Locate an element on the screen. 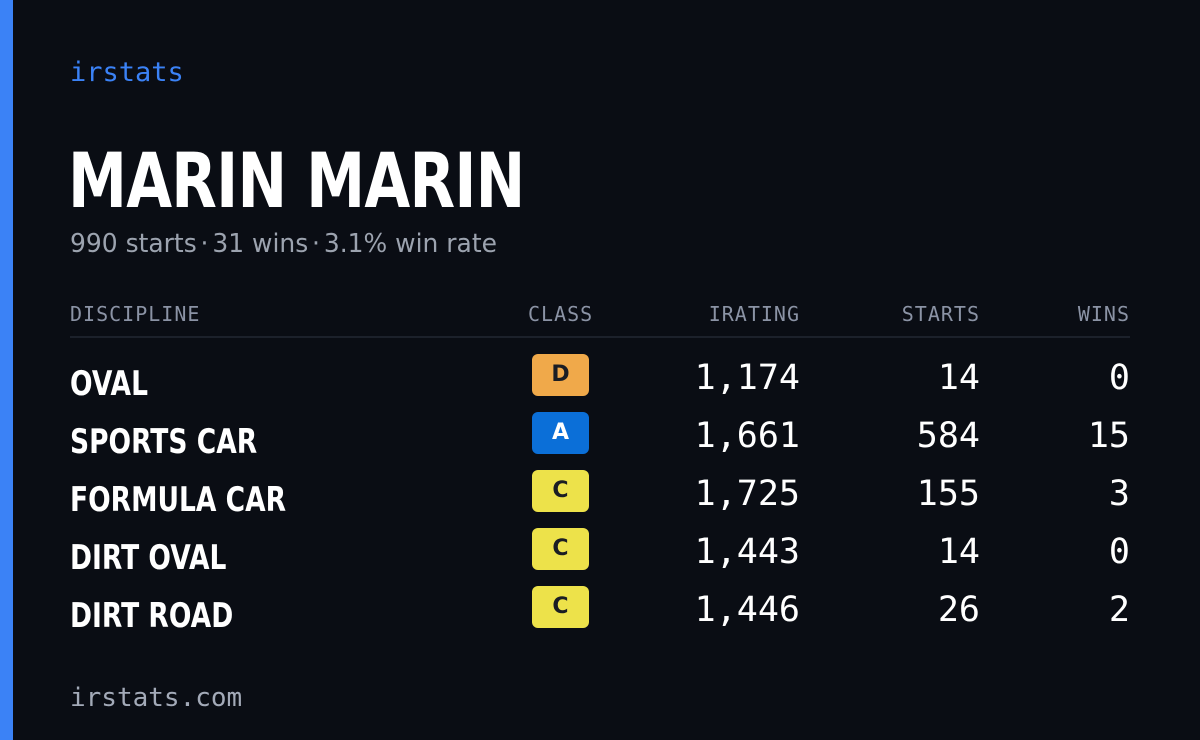  driver-summary: 990 starts · 31 wins · 3.1% win rate is located at coordinates (283, 244).